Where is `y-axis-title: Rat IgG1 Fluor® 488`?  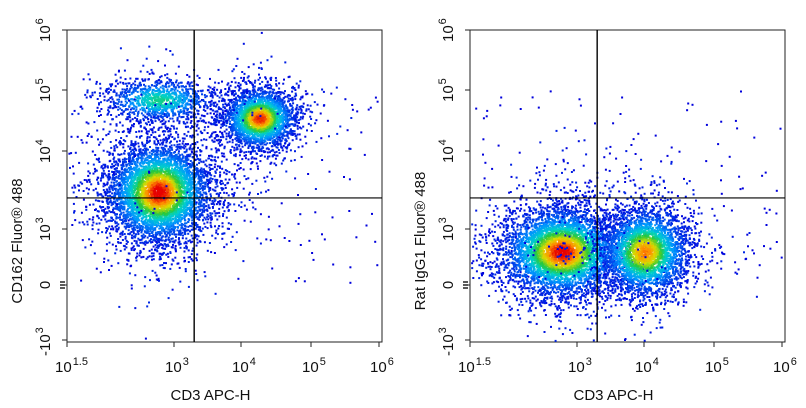 y-axis-title: Rat IgG1 Fluor® 488 is located at coordinates (420, 241).